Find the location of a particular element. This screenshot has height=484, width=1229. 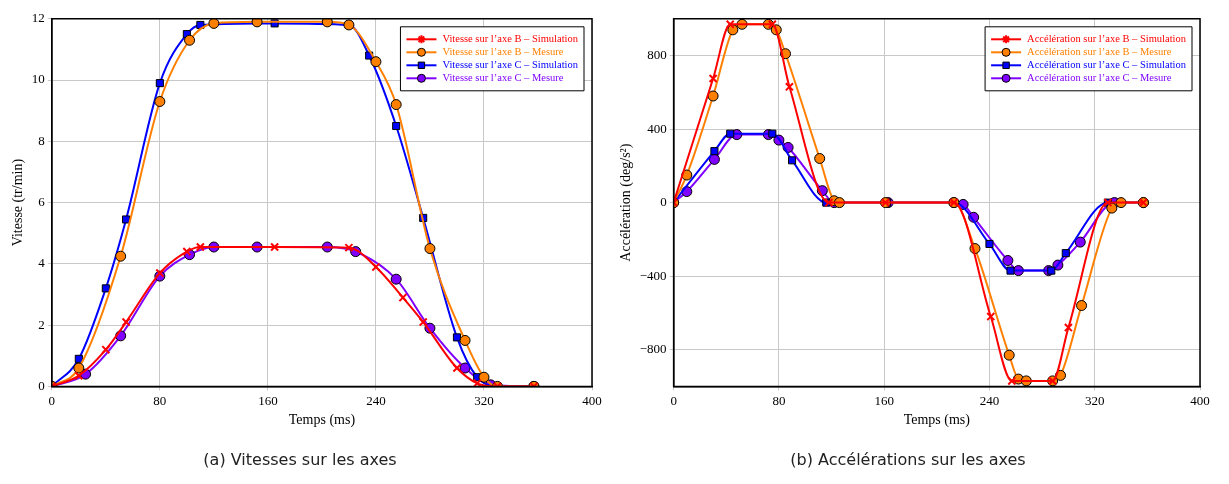

legend-label: Vitesse sur l’axe C – Mesure is located at coordinates (503, 78).